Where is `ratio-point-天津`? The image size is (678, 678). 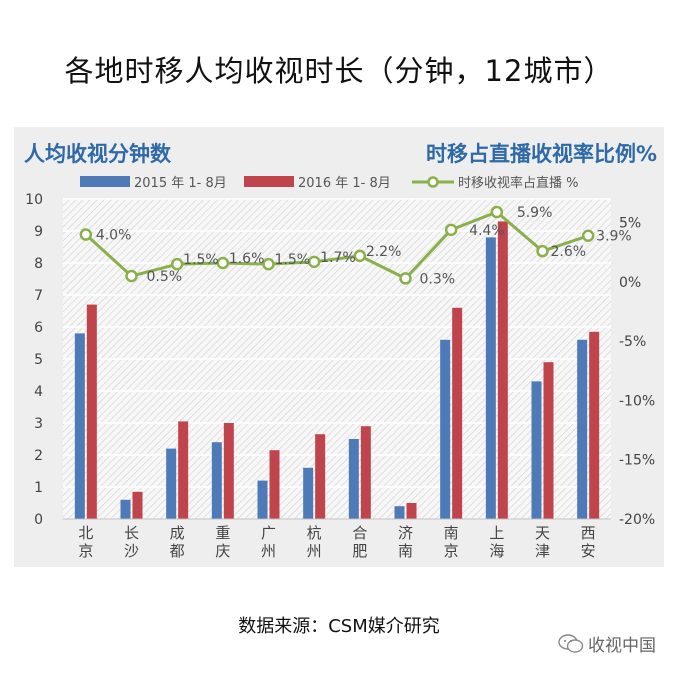
ratio-point-天津 is located at coordinates (542, 251).